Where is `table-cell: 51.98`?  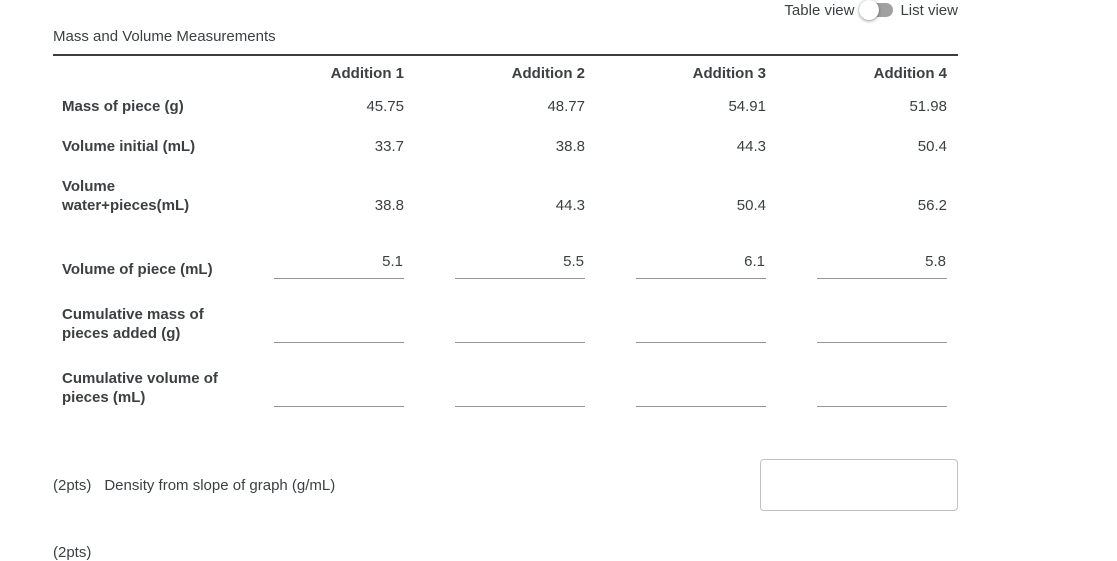 table-cell: 51.98 is located at coordinates (856, 106).